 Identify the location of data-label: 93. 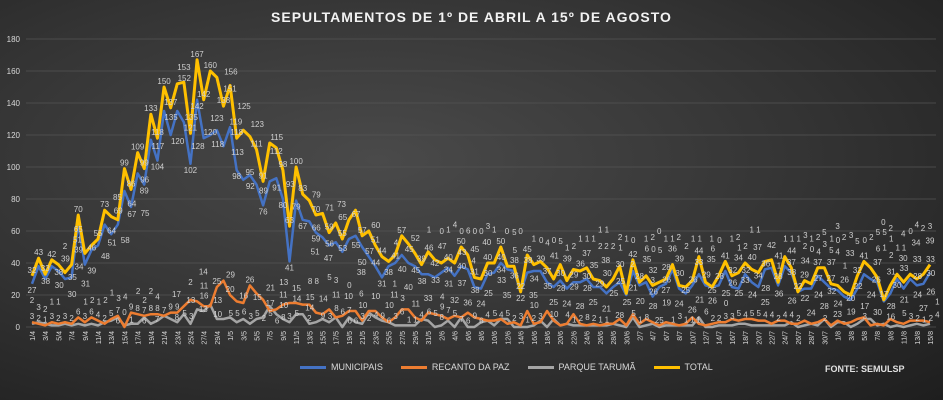
(290, 184).